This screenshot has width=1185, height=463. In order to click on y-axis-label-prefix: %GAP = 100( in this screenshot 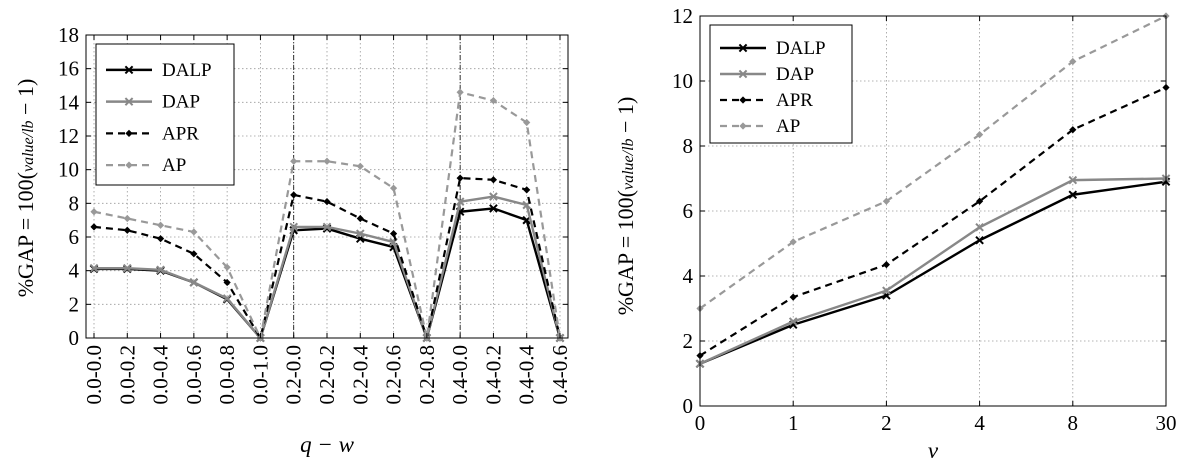, I will do `click(25, 234)`.